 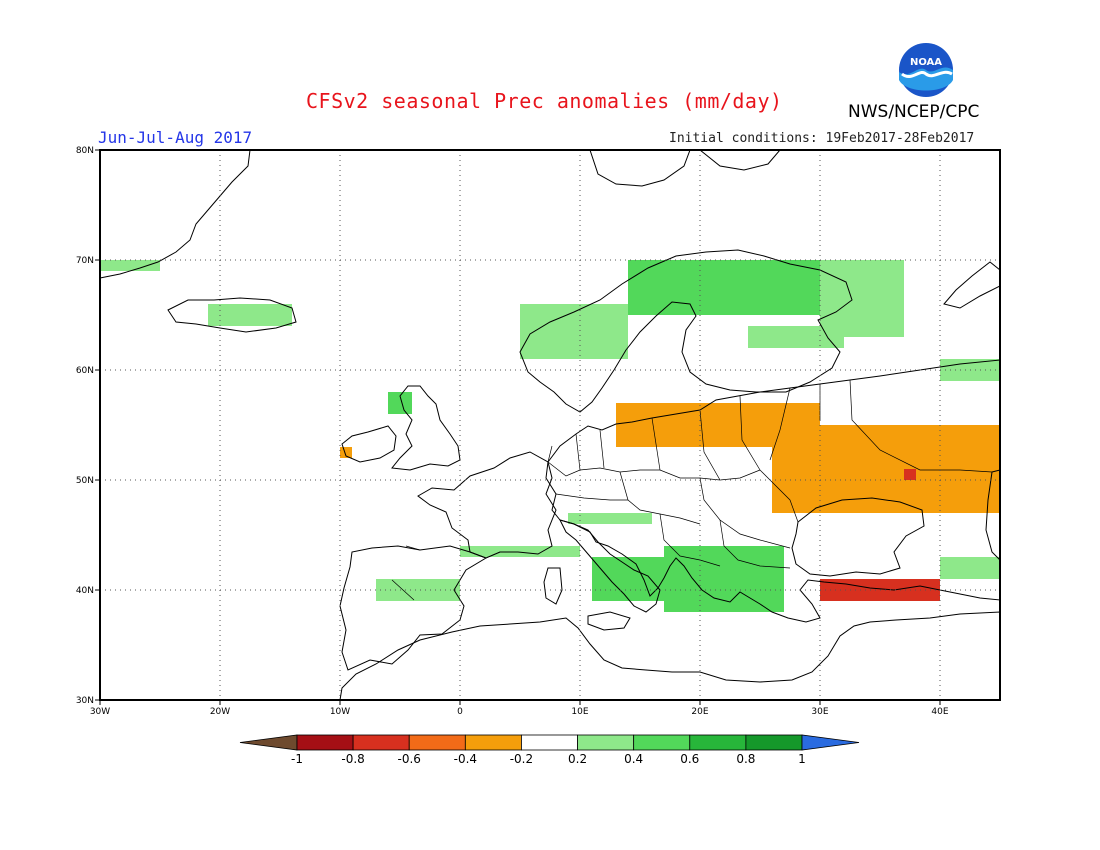 What do you see at coordinates (686, 331) in the screenshot?
I see `coast-scandinavia` at bounding box center [686, 331].